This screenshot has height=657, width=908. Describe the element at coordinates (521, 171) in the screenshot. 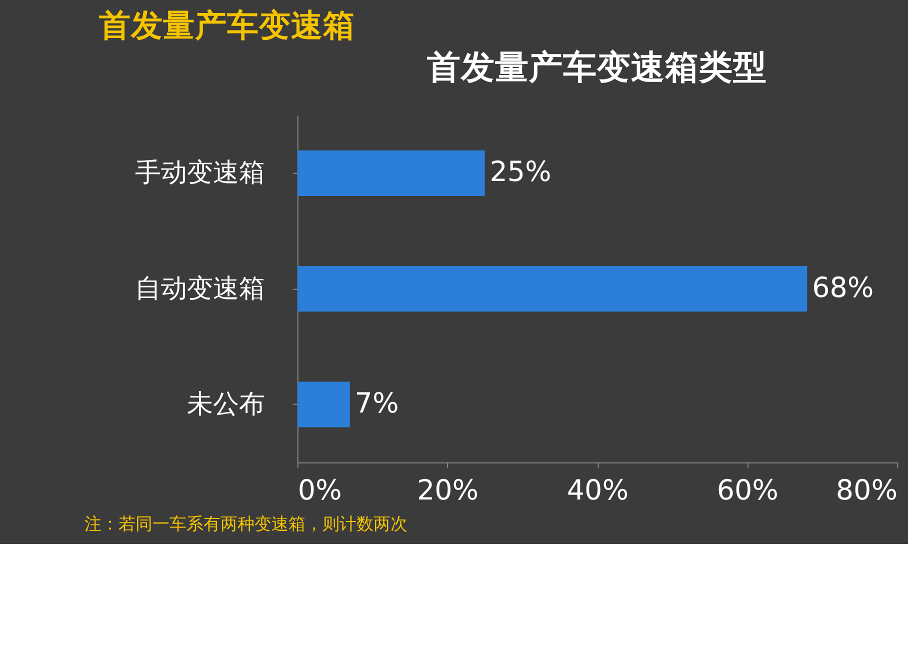

I see `data-label: 25%` at that location.